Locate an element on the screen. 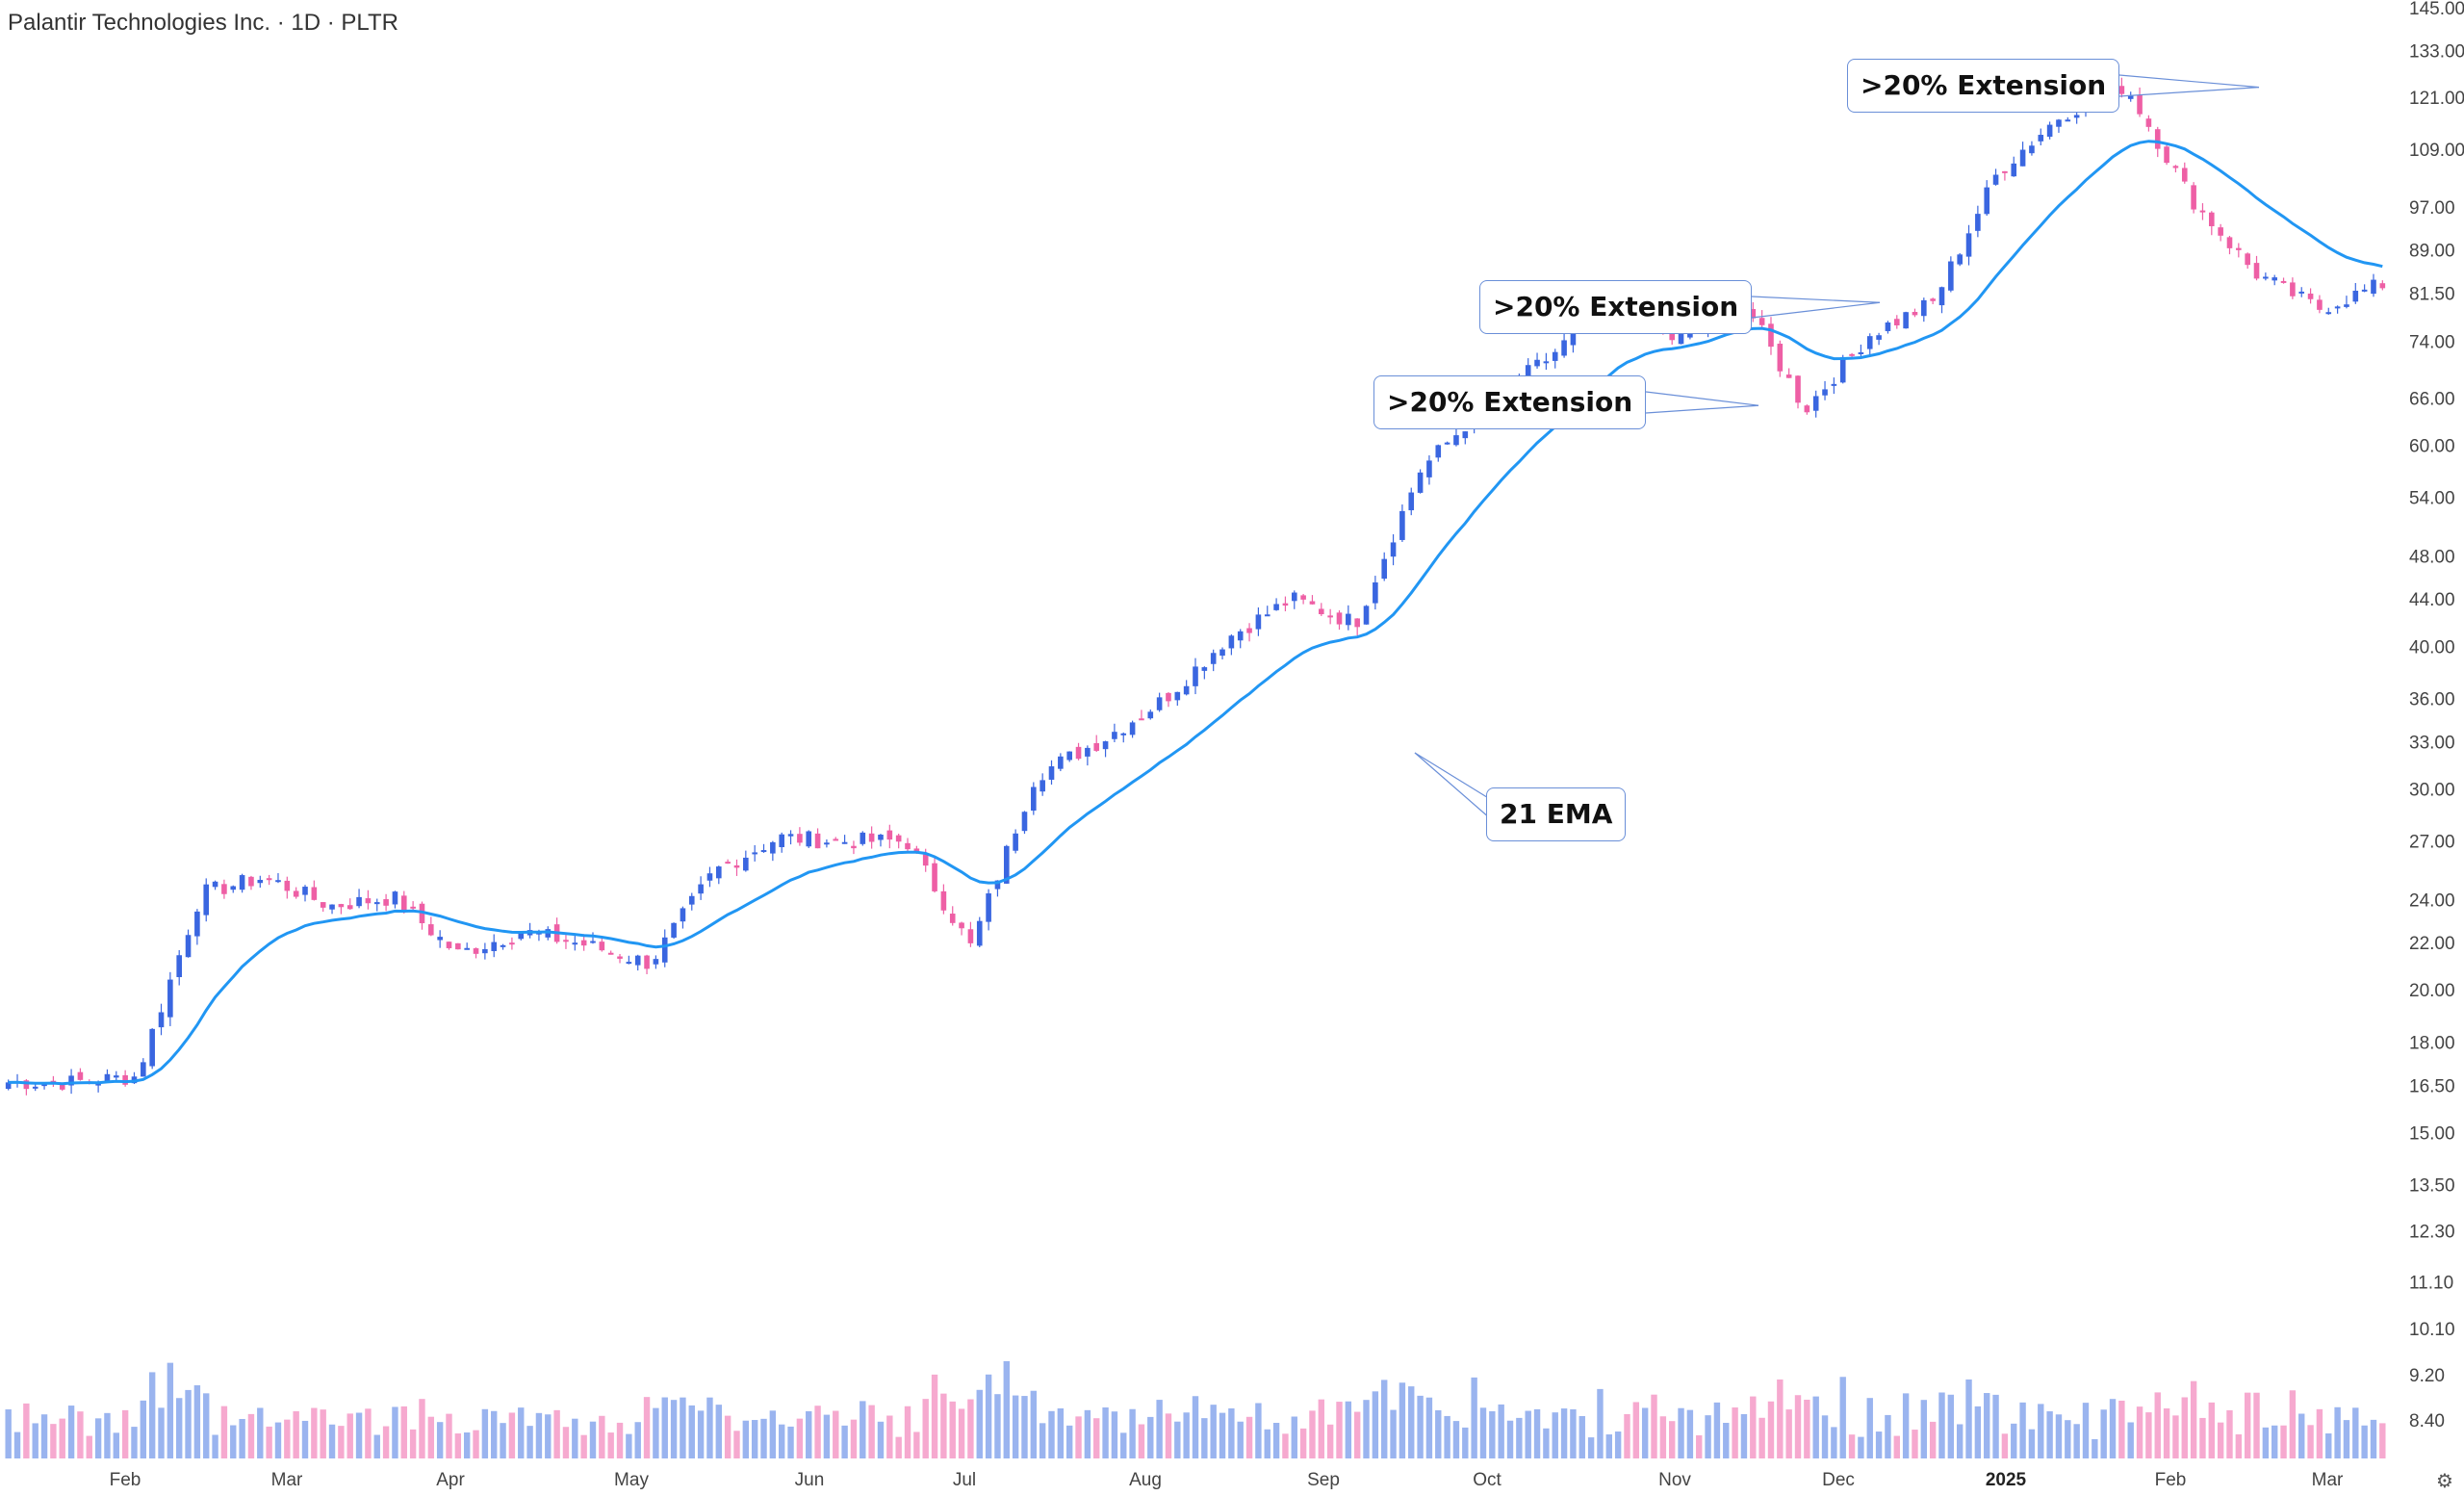 This screenshot has width=2464, height=1496. extension-annotation-2: >20% Extension is located at coordinates (1616, 307).